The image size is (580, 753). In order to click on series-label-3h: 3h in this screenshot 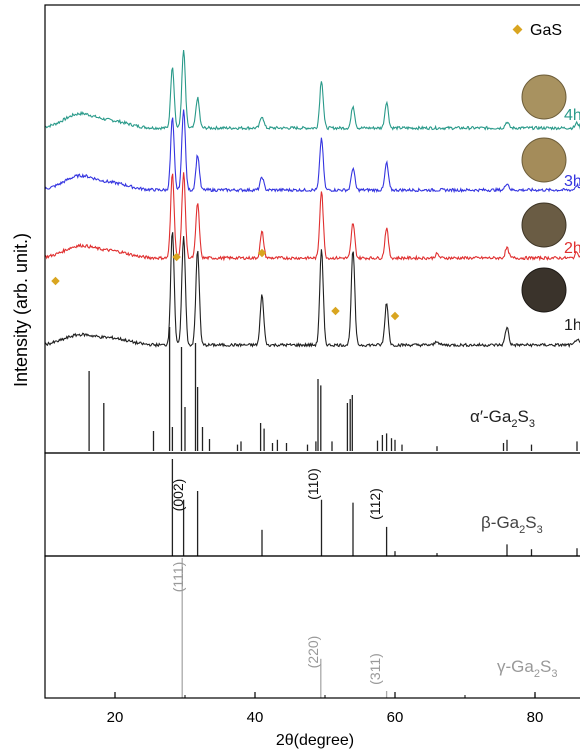, I will do `click(572, 181)`.